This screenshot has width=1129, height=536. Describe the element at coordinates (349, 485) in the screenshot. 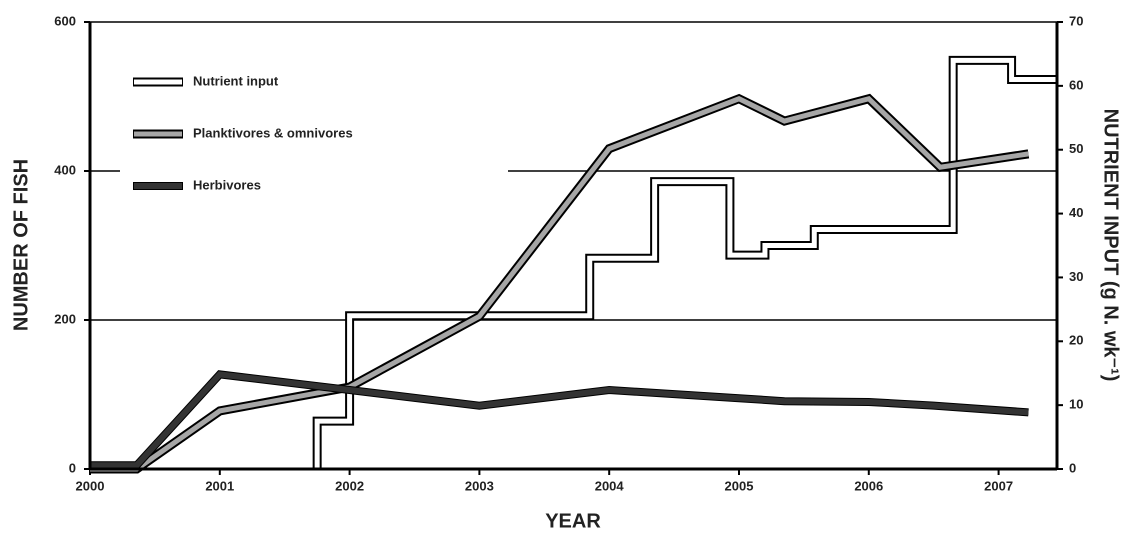

I see `x-tick-label: 2002` at that location.